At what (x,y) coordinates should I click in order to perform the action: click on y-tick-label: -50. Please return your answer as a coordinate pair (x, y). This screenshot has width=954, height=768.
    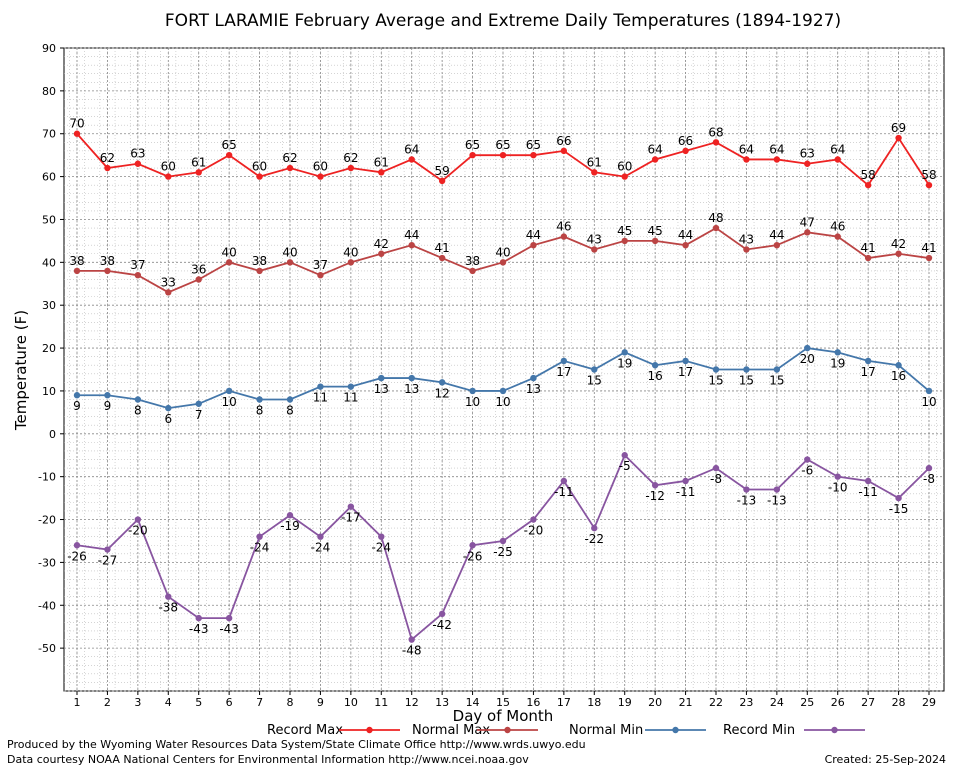
    Looking at the image, I should click on (47, 648).